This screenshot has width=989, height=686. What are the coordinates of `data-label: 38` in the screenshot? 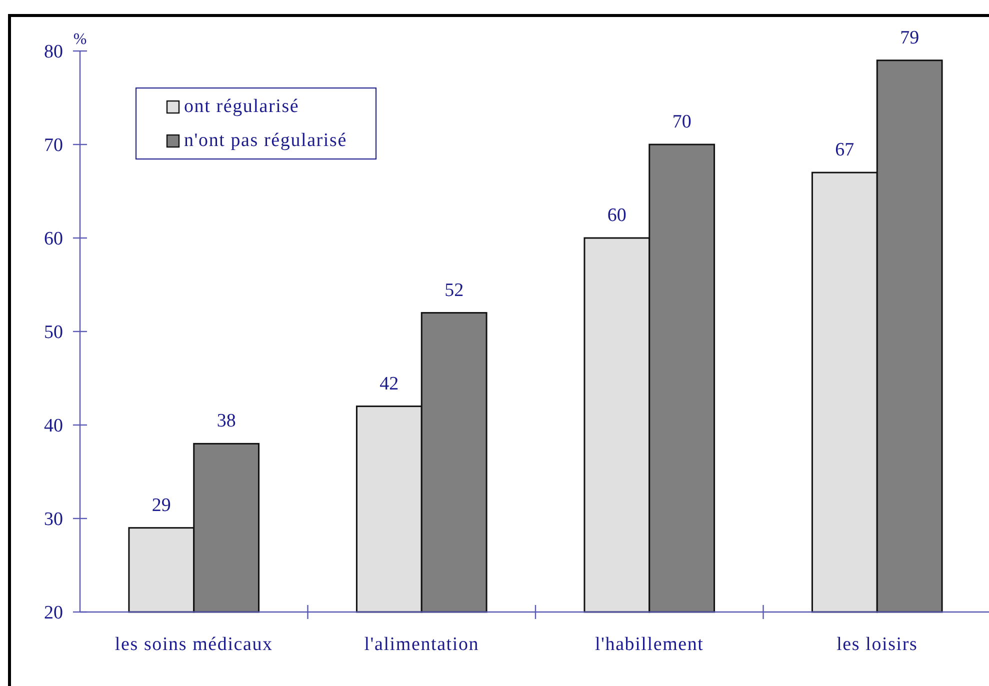 It's located at (226, 421).